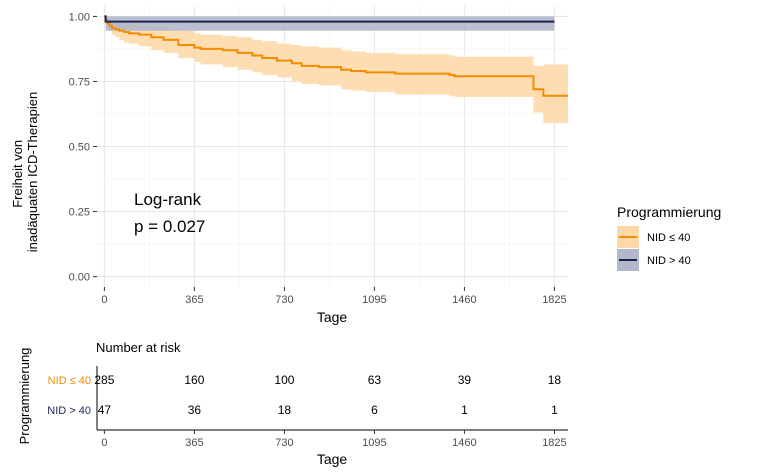 The width and height of the screenshot is (768, 474). Describe the element at coordinates (375, 380) in the screenshot. I see `risk-count: 63` at that location.